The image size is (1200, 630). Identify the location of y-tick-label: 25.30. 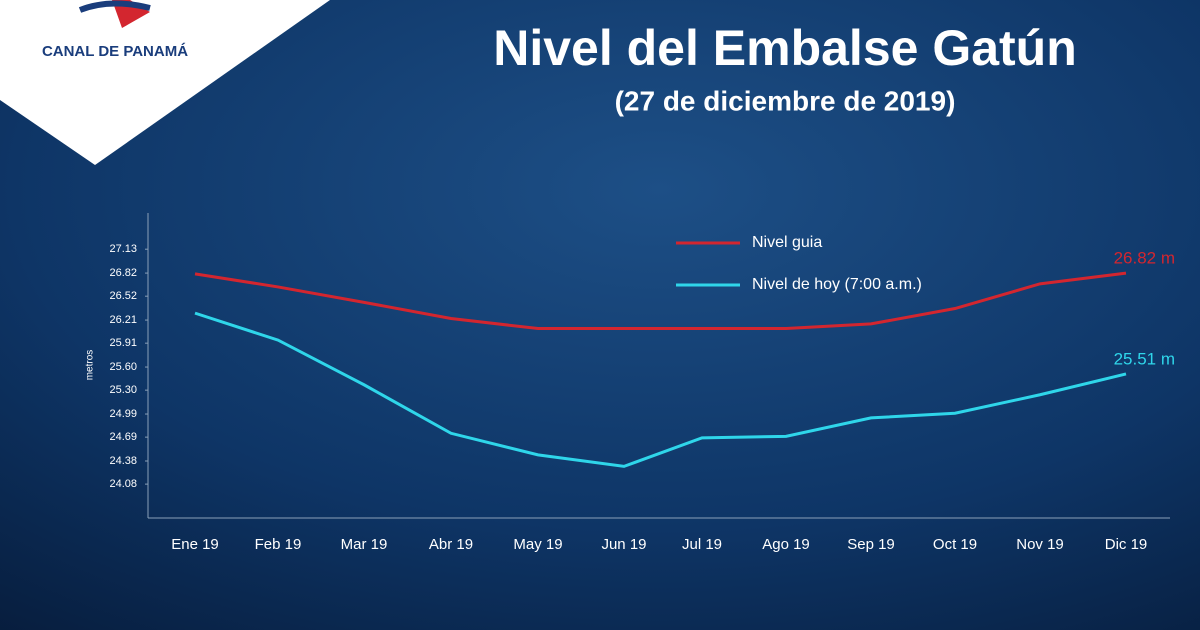
(123, 390).